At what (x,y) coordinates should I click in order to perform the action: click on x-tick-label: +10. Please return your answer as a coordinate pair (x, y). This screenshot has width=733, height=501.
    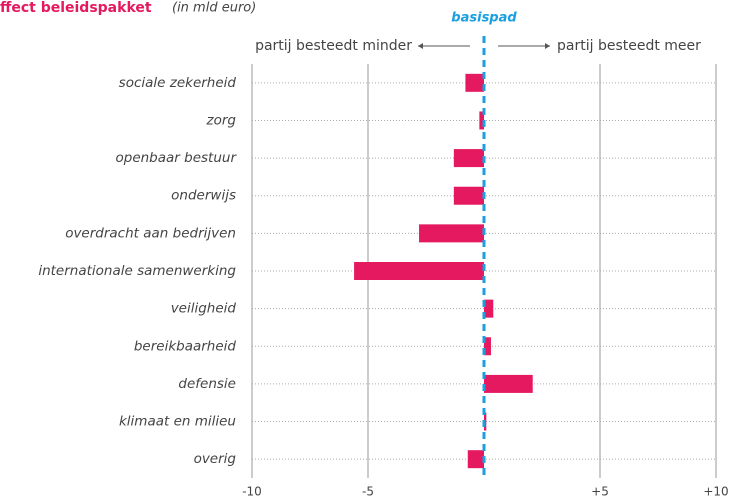
    Looking at the image, I should click on (715, 492).